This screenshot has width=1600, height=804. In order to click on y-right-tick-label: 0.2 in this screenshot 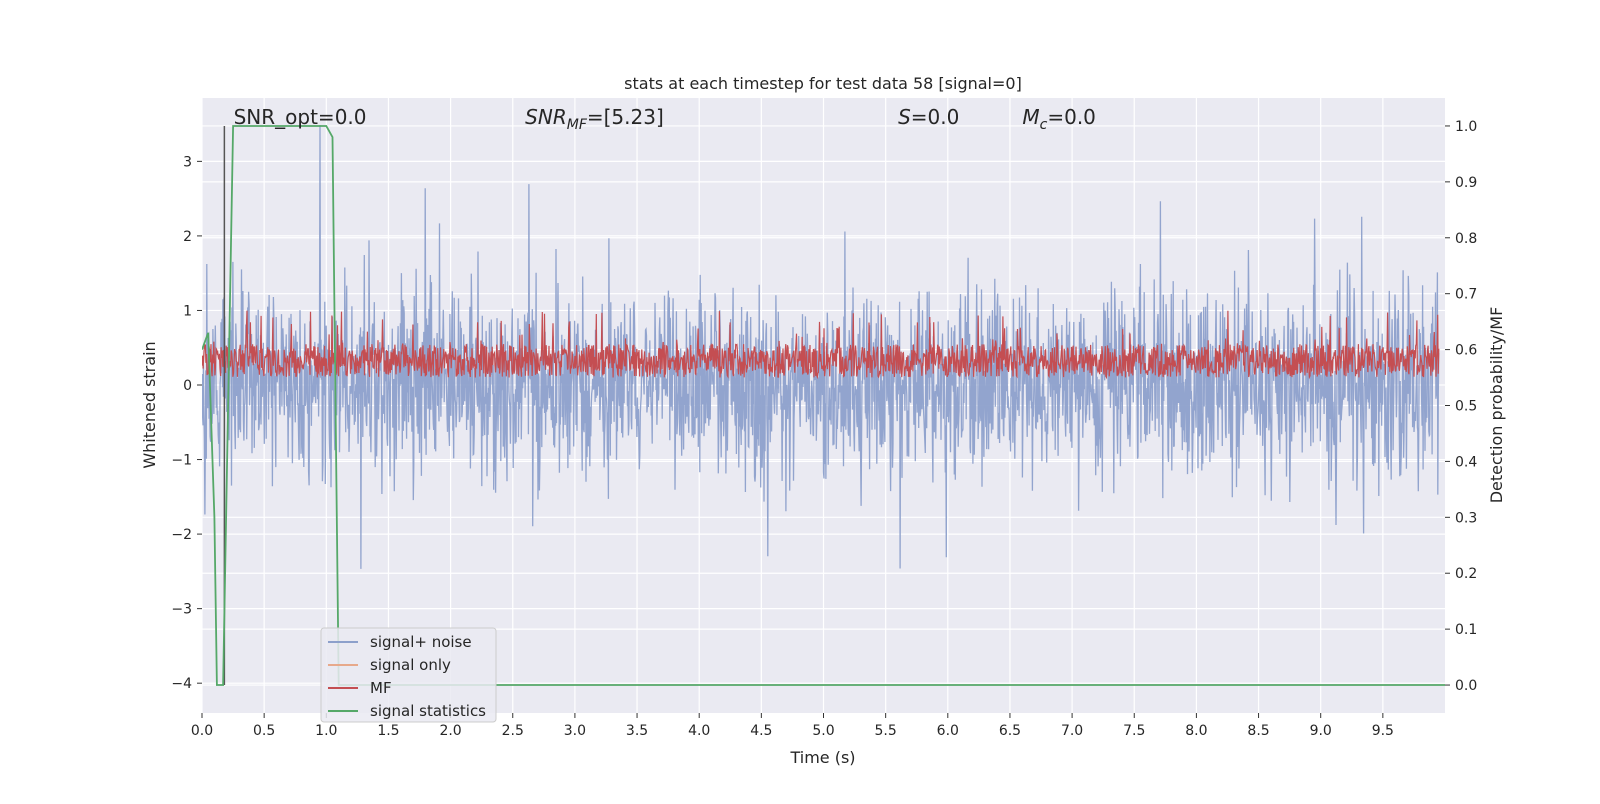, I will do `click(1466, 574)`.